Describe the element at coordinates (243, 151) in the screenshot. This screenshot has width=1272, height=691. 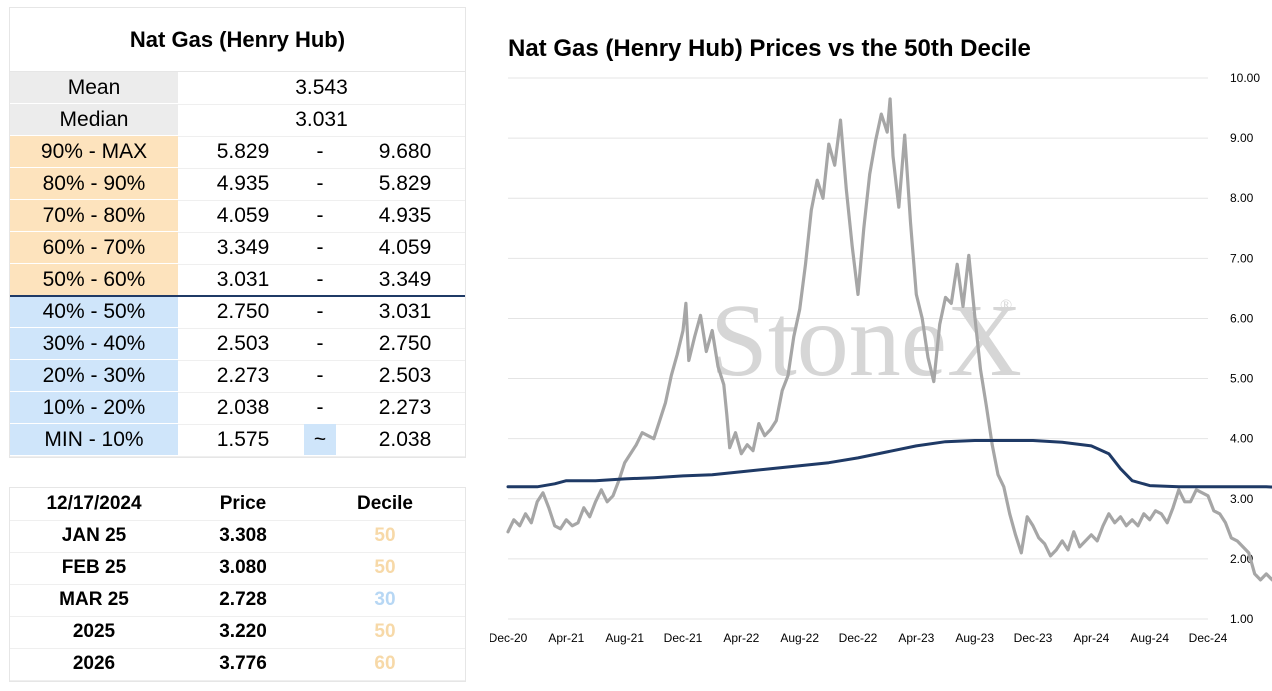
I see `decile-low-value: 5.829` at that location.